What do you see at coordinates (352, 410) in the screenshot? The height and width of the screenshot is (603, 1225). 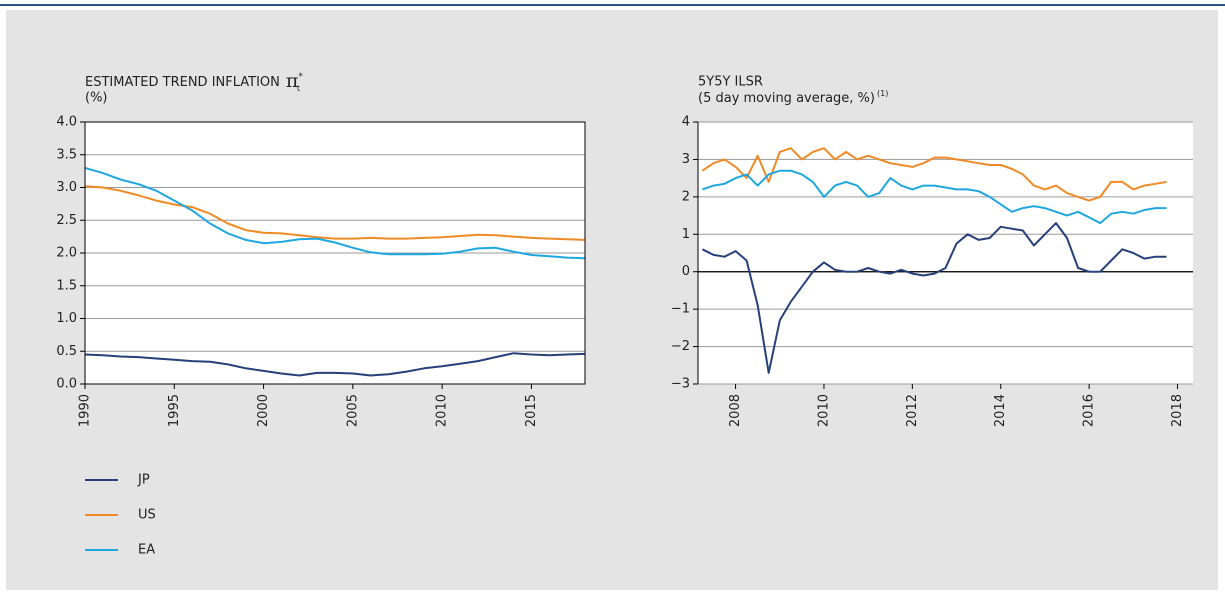 I see `x-tick-label: 2005` at bounding box center [352, 410].